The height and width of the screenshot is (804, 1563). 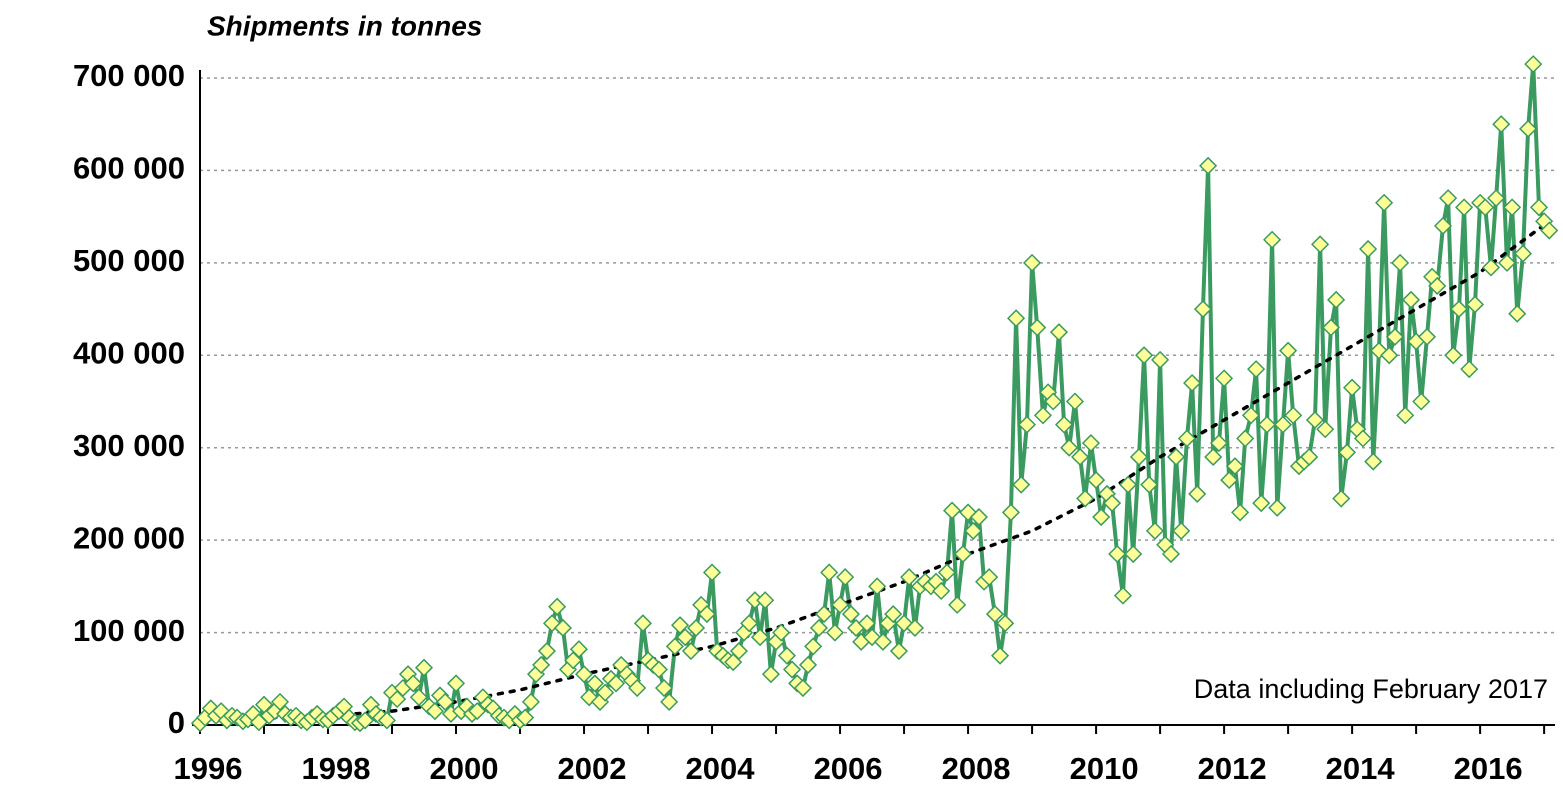 What do you see at coordinates (721, 768) in the screenshot?
I see `x-tick-label: 2004` at bounding box center [721, 768].